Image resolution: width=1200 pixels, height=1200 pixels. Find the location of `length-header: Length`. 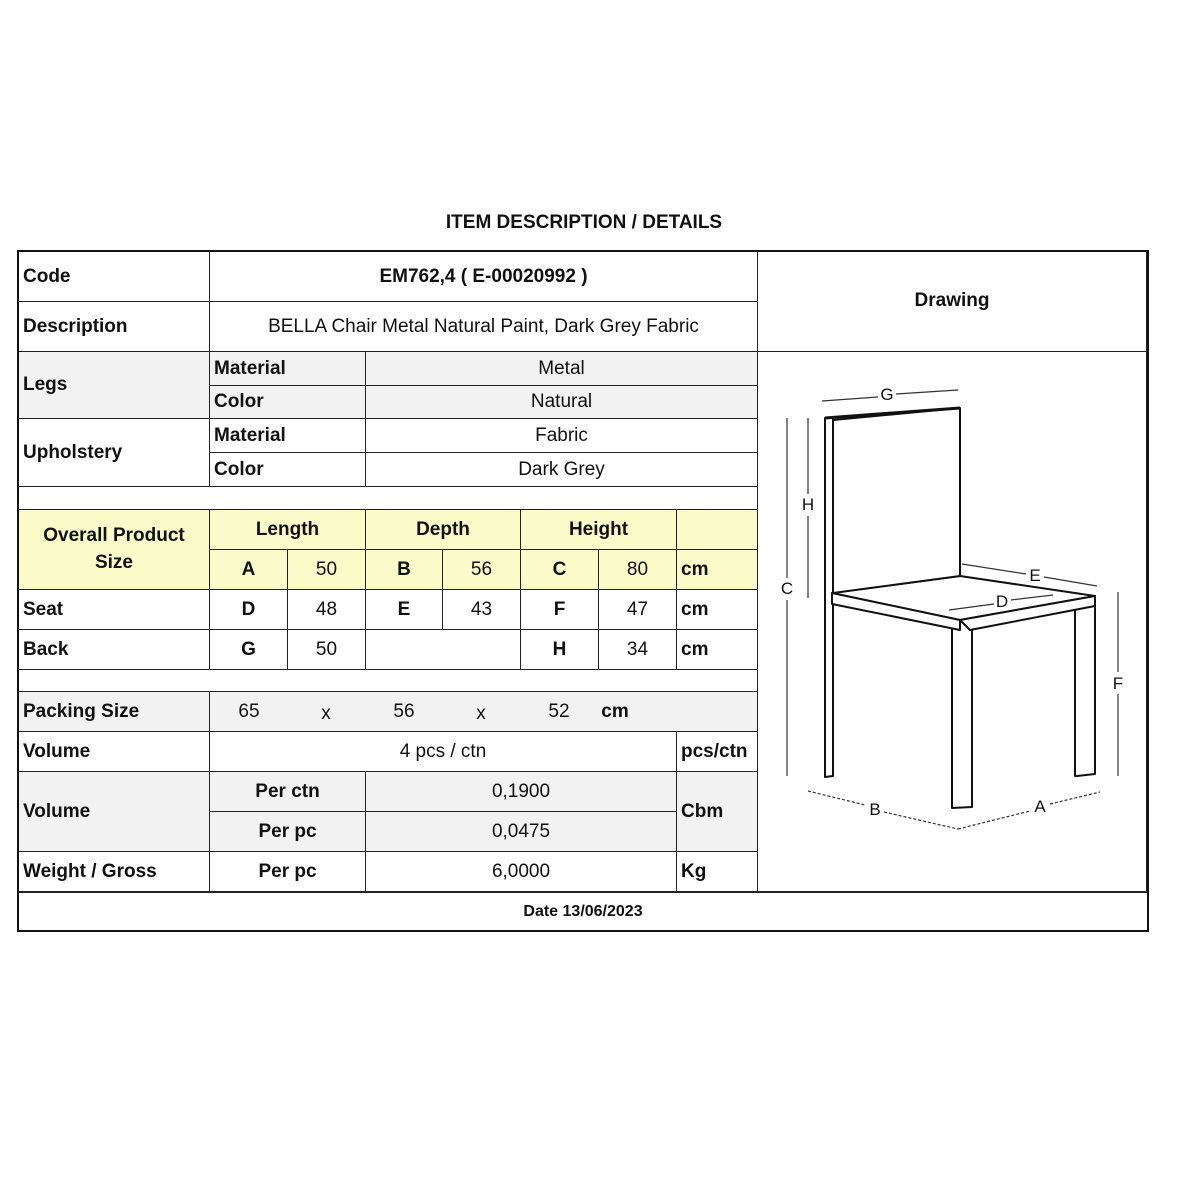

length-header: Length is located at coordinates (288, 530).